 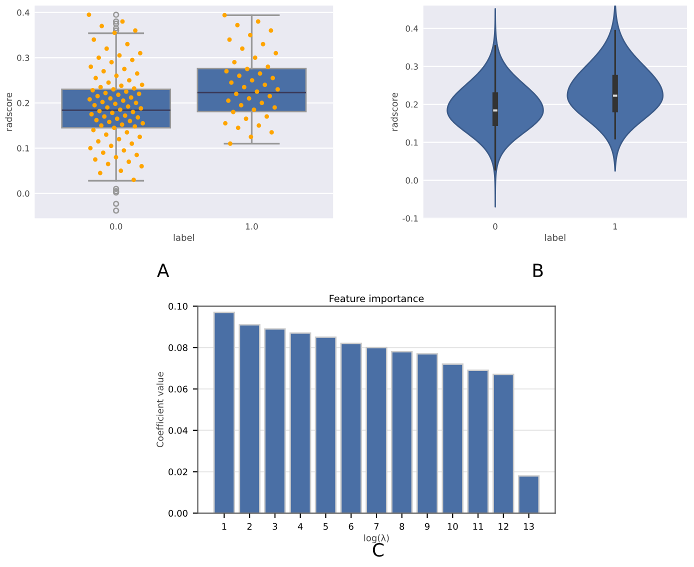 What do you see at coordinates (453, 526) in the screenshot?
I see `x-tick-label: 10` at bounding box center [453, 526].